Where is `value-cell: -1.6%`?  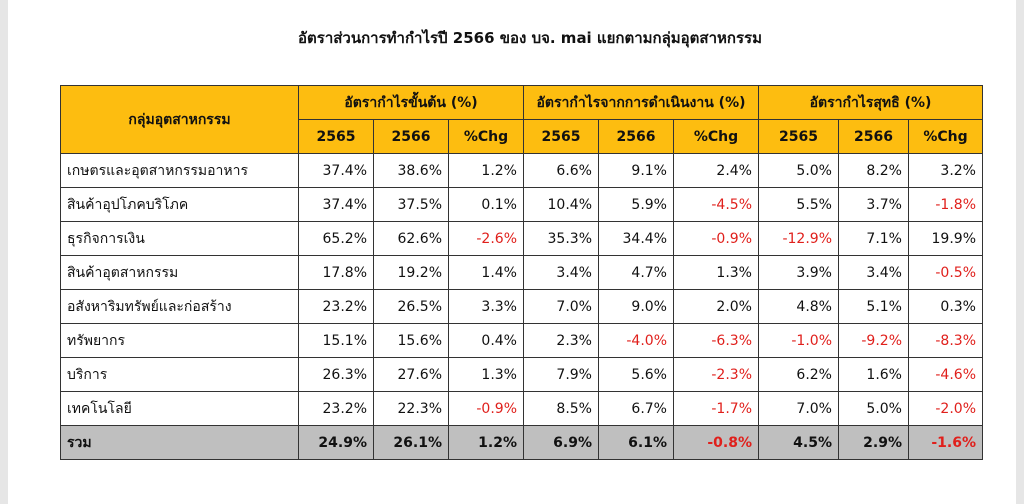 value-cell: -1.6% is located at coordinates (945, 442).